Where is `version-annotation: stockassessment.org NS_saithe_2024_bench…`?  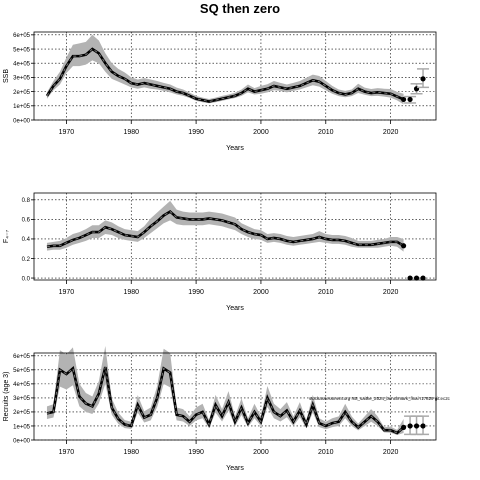
version-annotation: stockassessment.org NS_saithe_2024_bench… is located at coordinates (380, 398).